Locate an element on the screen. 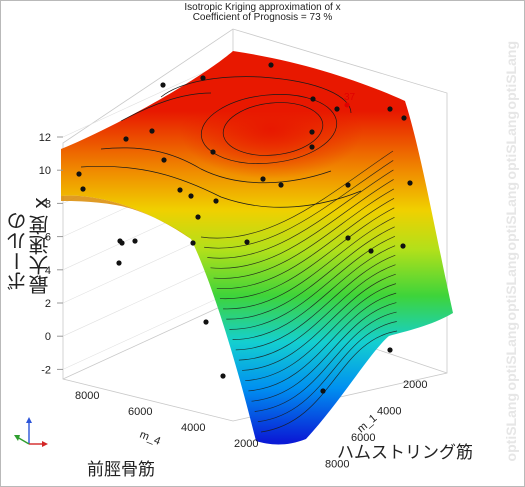 The image size is (525, 487). m4-axis-label: m_4 is located at coordinates (150, 438).